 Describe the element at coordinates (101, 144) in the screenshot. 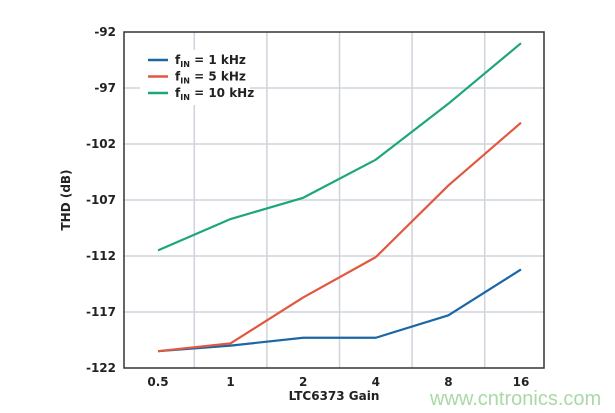

I see `y-tick-label: -102` at that location.